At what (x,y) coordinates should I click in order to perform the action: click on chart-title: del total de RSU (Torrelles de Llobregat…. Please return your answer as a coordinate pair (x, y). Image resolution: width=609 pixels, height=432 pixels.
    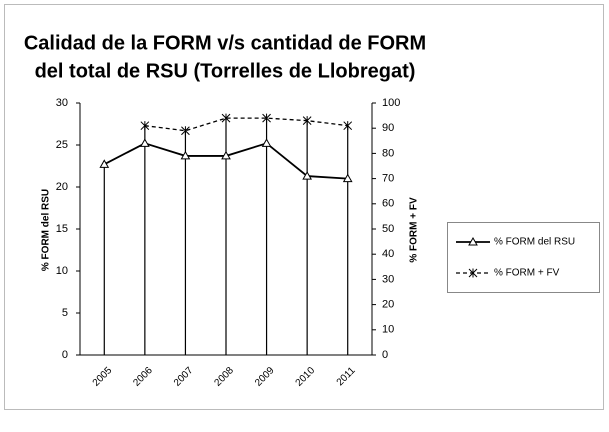
    Looking at the image, I should click on (225, 71).